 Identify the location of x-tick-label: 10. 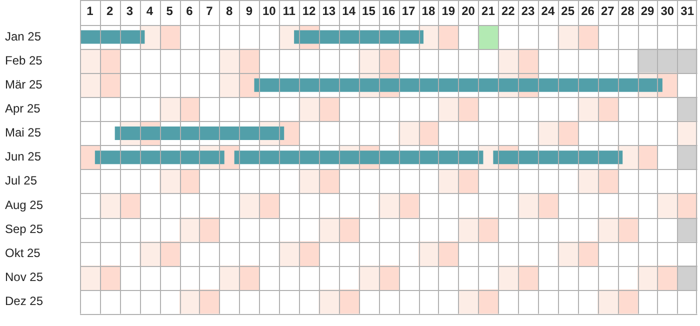
(269, 11).